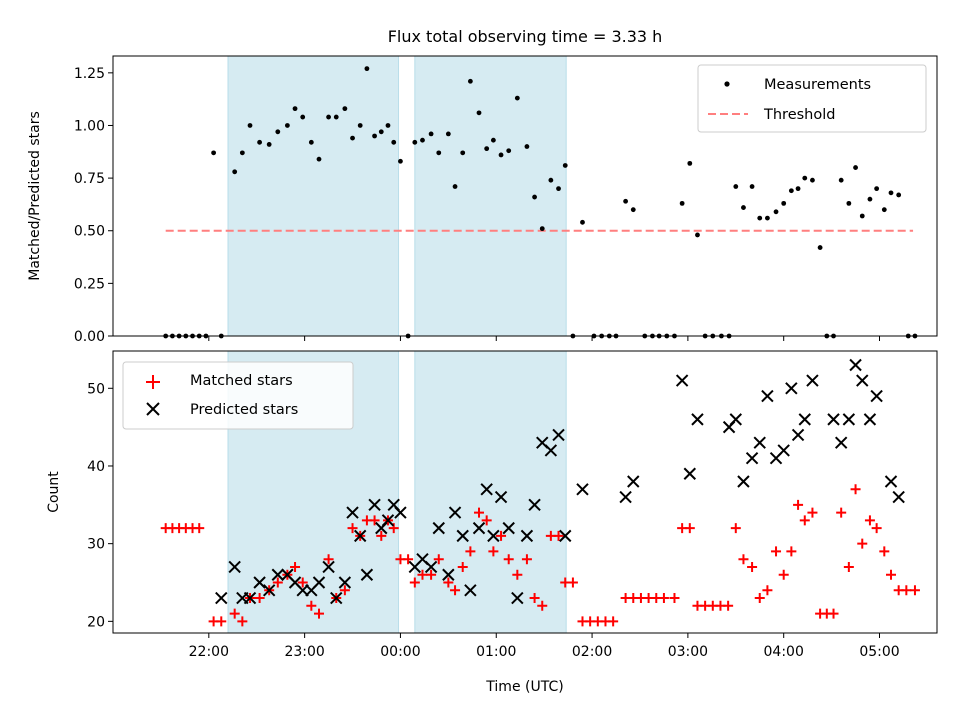 The height and width of the screenshot is (720, 960). What do you see at coordinates (153, 409) in the screenshot?
I see `legend-predicted-marker` at bounding box center [153, 409].